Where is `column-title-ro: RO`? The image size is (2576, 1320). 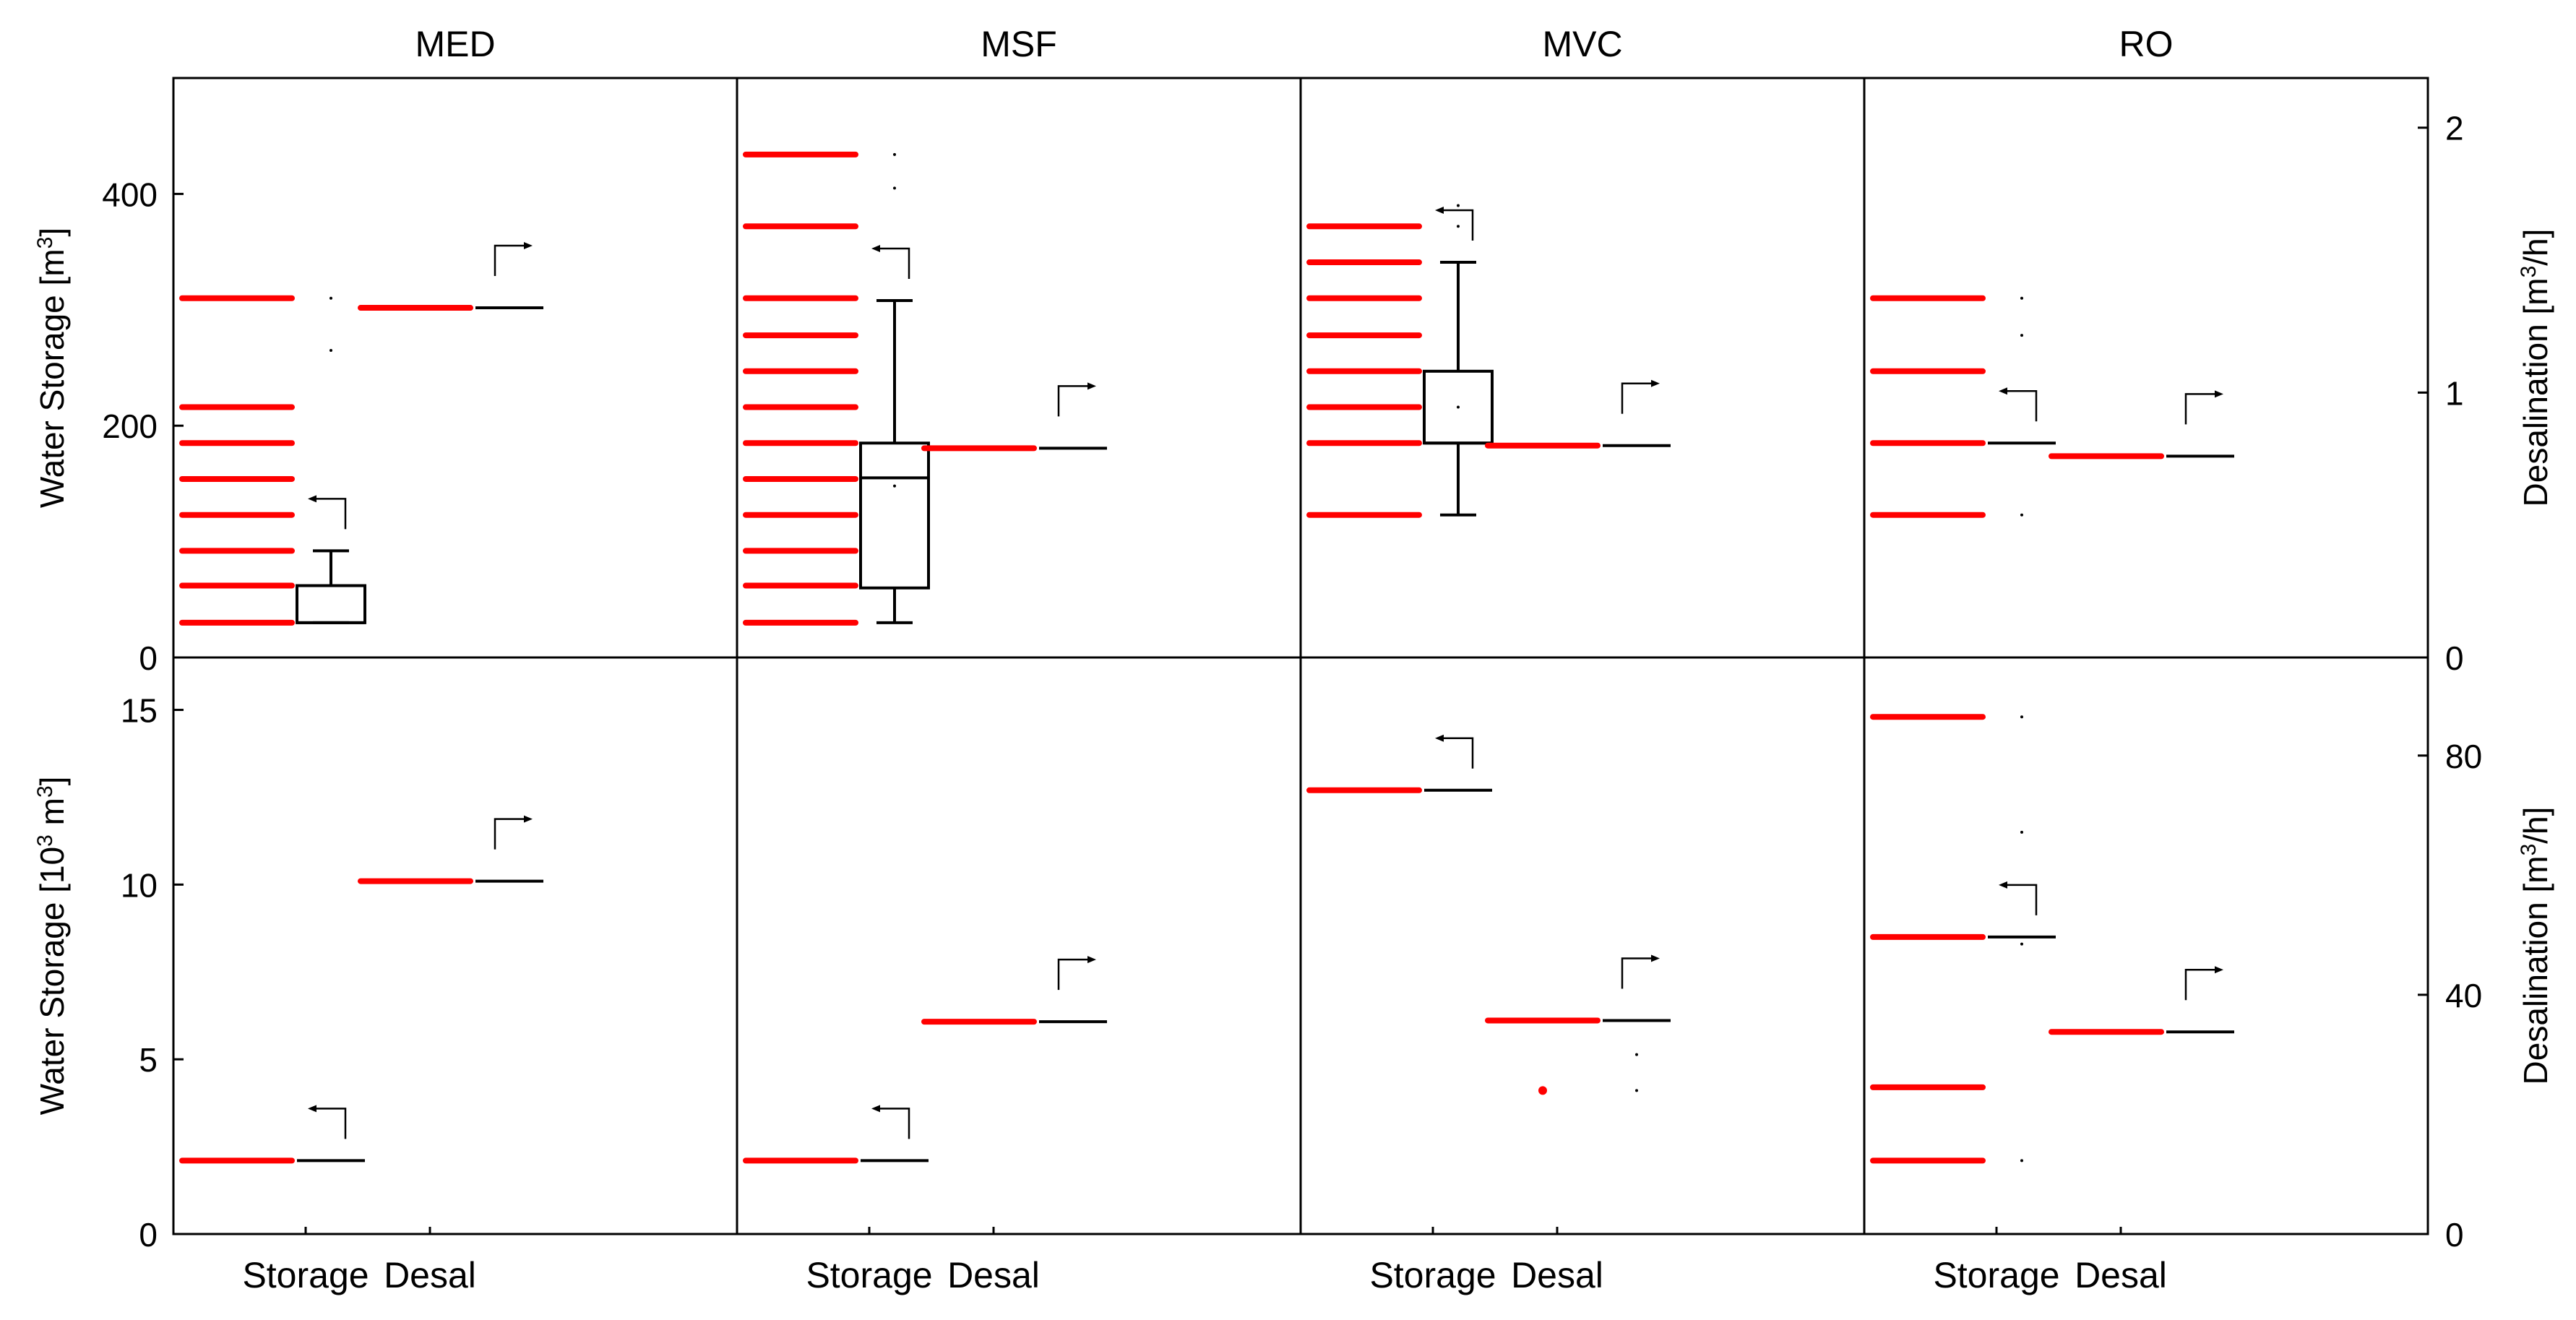 column-title-ro: RO is located at coordinates (2146, 44).